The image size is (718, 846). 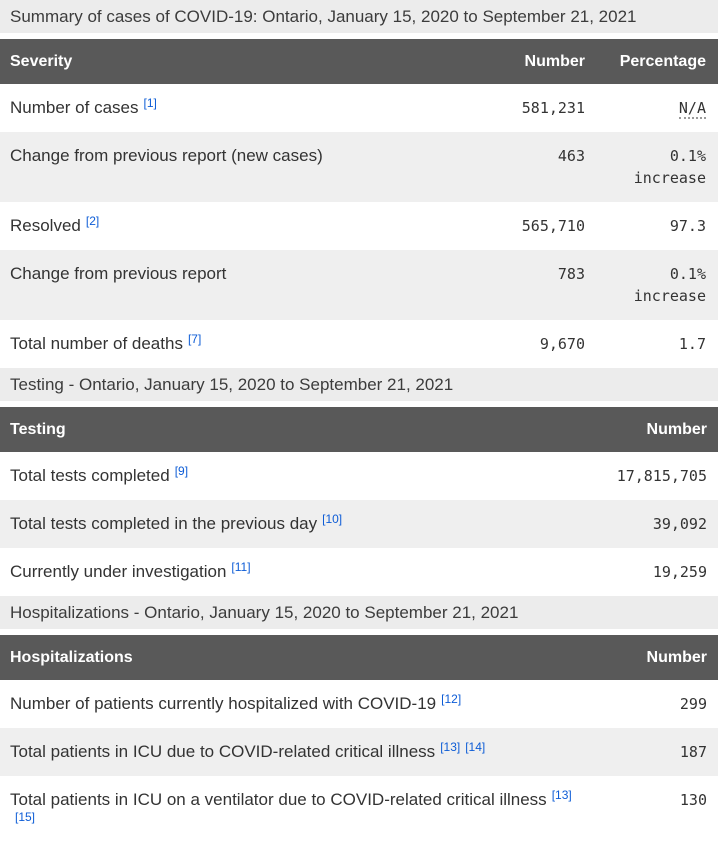 I want to click on footnote-sup: [1], so click(x=148, y=103).